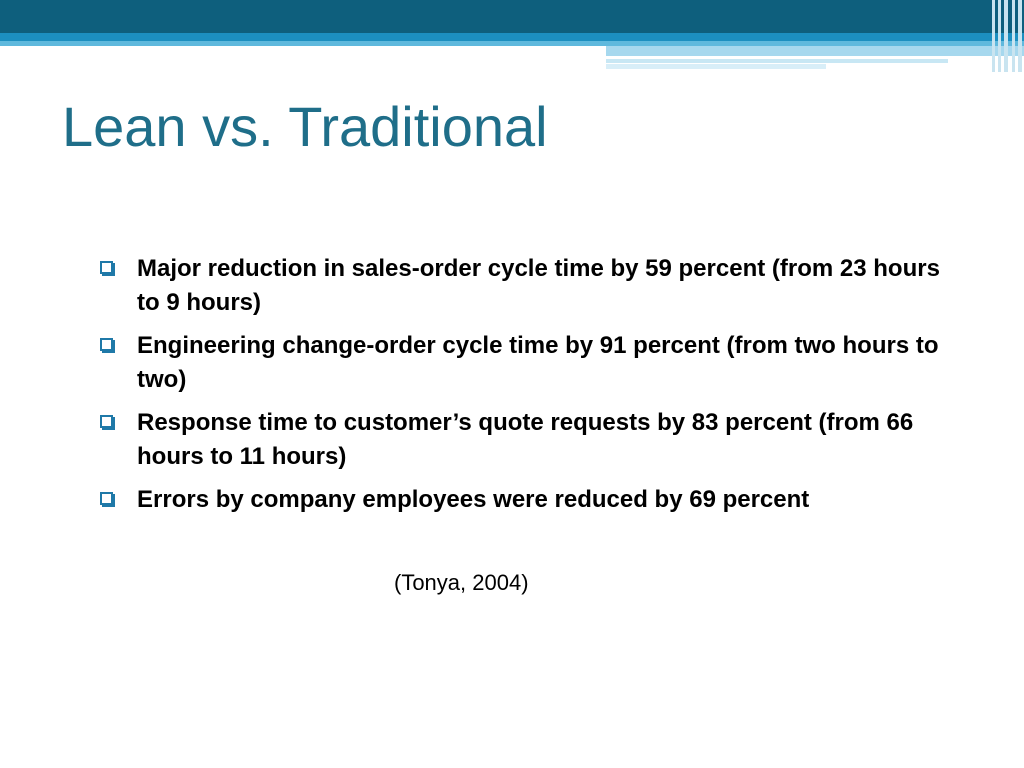 The image size is (1024, 768). What do you see at coordinates (815, 51) in the screenshot?
I see `header-accent-bar` at bounding box center [815, 51].